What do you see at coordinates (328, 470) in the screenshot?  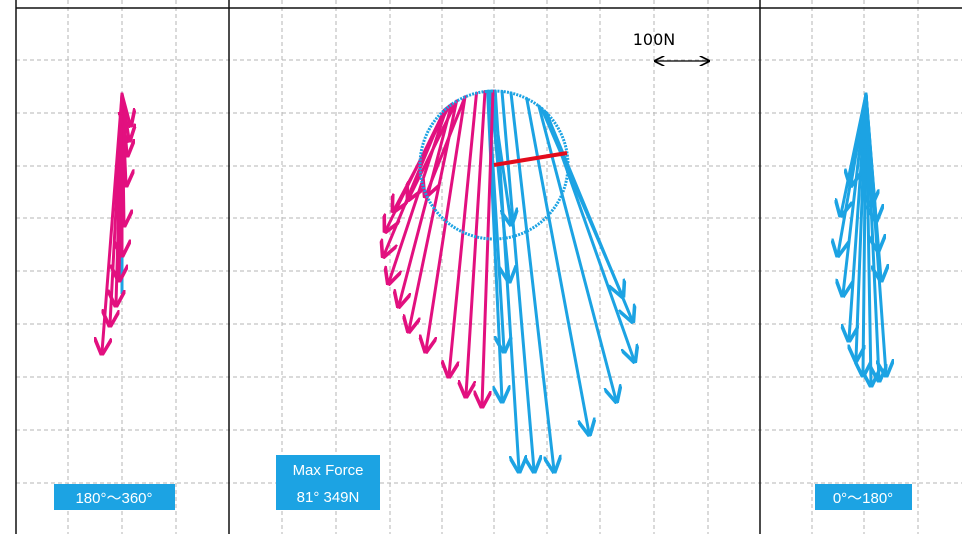 I see `max-force-title: Max Force` at bounding box center [328, 470].